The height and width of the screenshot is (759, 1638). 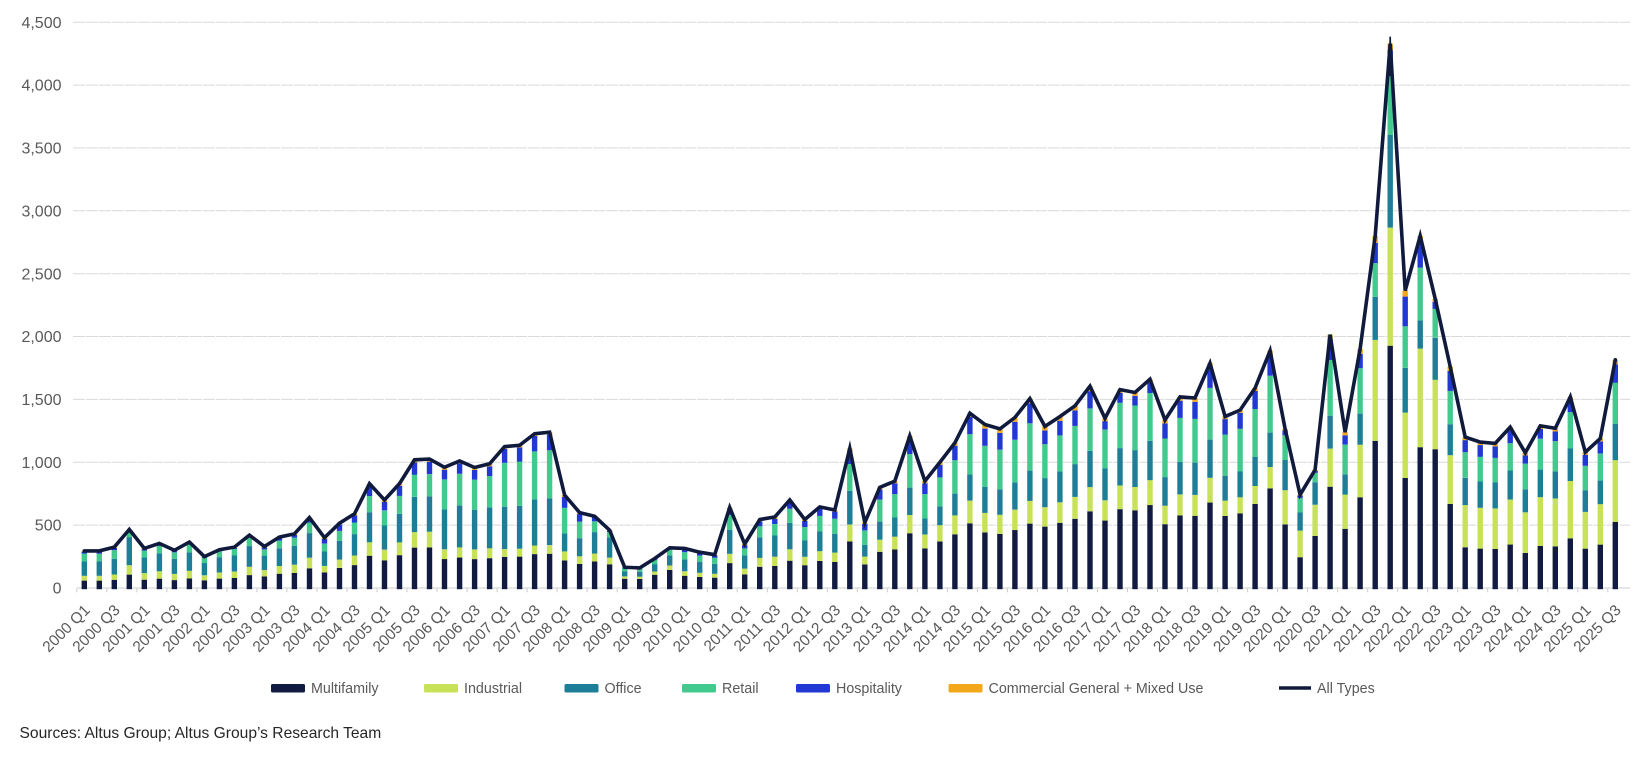 What do you see at coordinates (41, 23) in the screenshot?
I see `svg-text: 4,500` at bounding box center [41, 23].